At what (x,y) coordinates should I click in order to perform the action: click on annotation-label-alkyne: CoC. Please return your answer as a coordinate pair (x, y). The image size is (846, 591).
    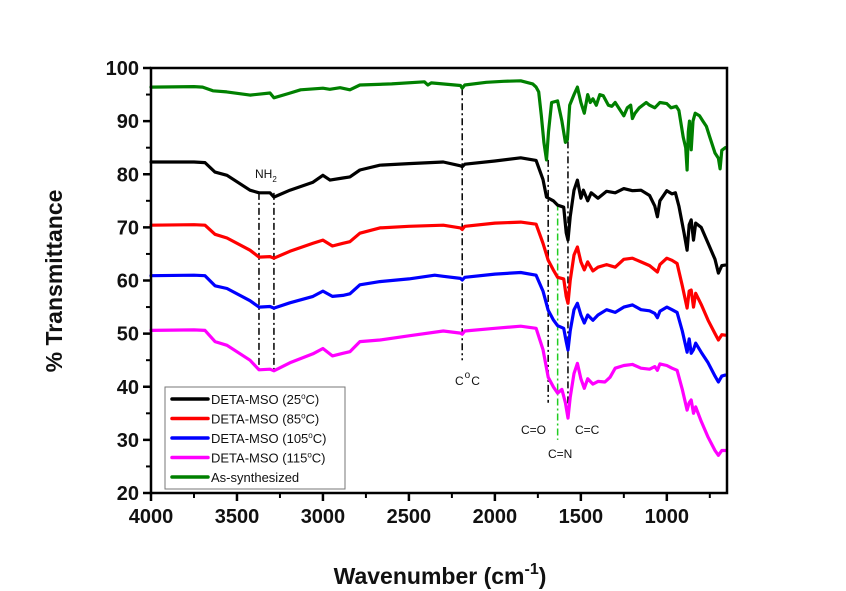
    Looking at the image, I should click on (467, 379).